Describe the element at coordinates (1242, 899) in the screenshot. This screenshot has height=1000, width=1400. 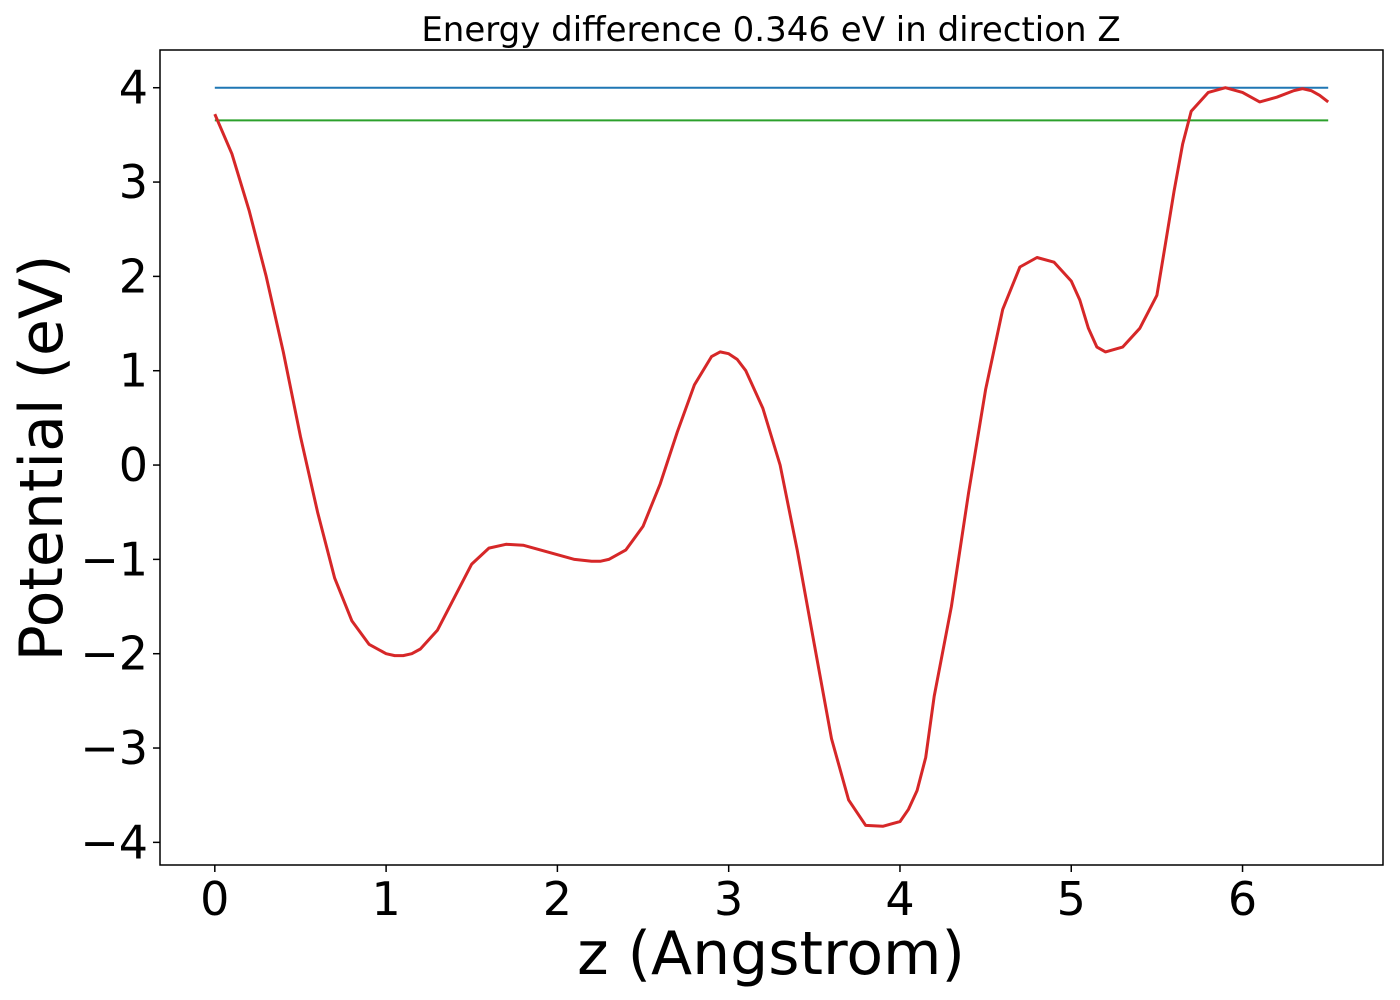
I see `x-tick-label: 6` at that location.